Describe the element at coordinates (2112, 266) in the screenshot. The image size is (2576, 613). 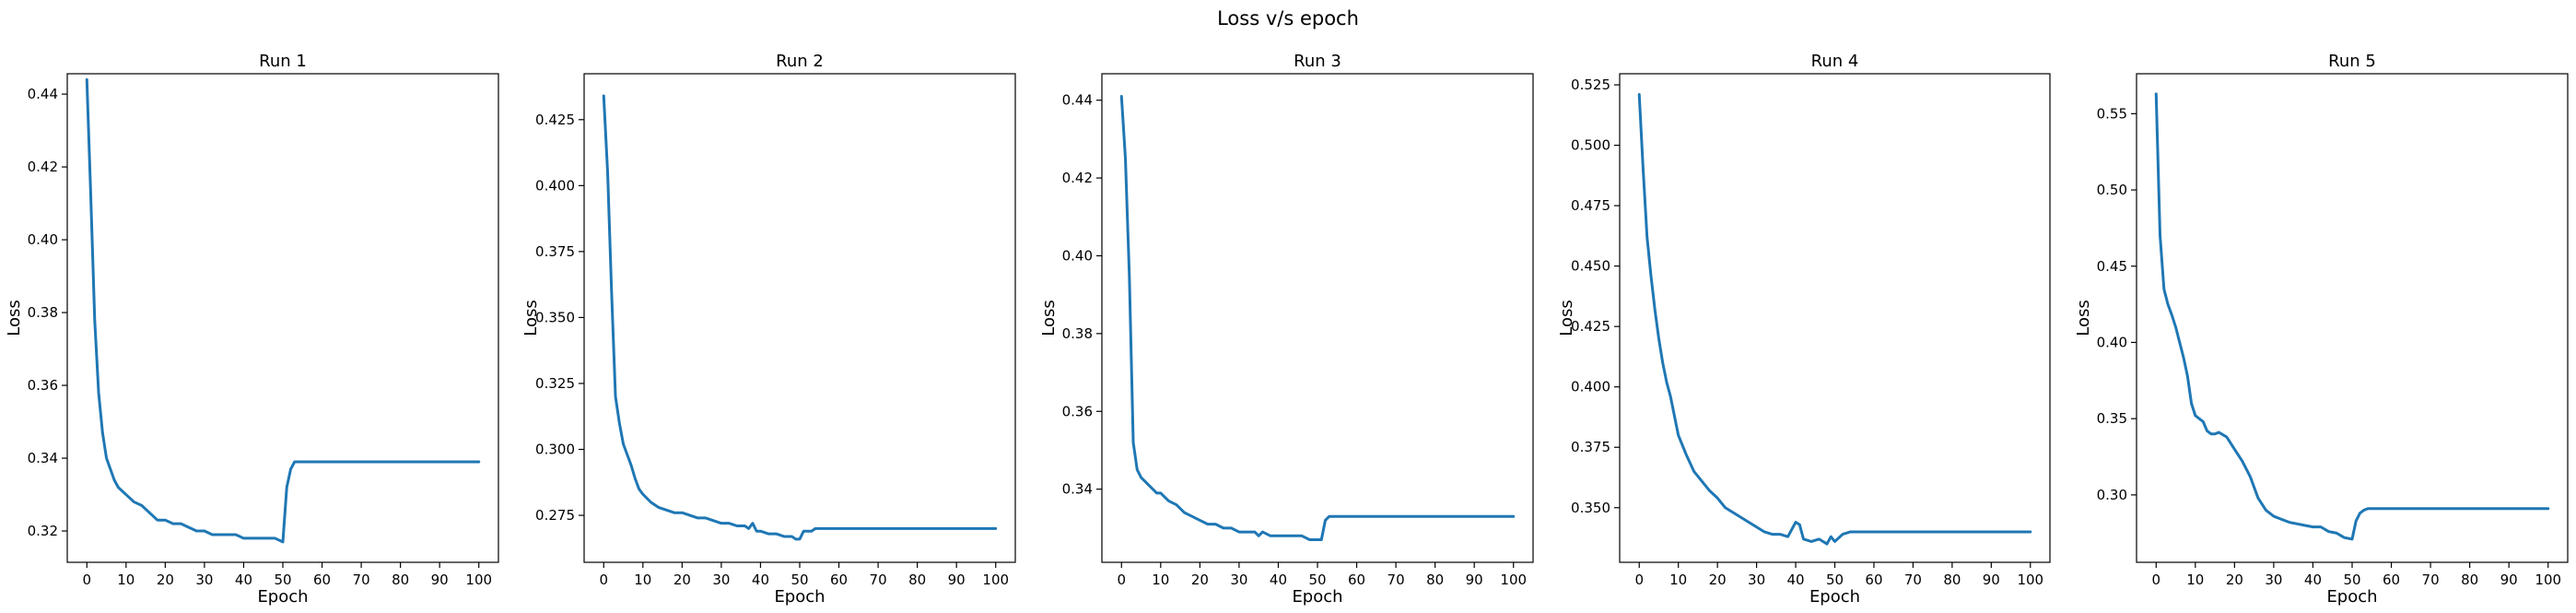
I see `y-tick-label: 0.45` at that location.